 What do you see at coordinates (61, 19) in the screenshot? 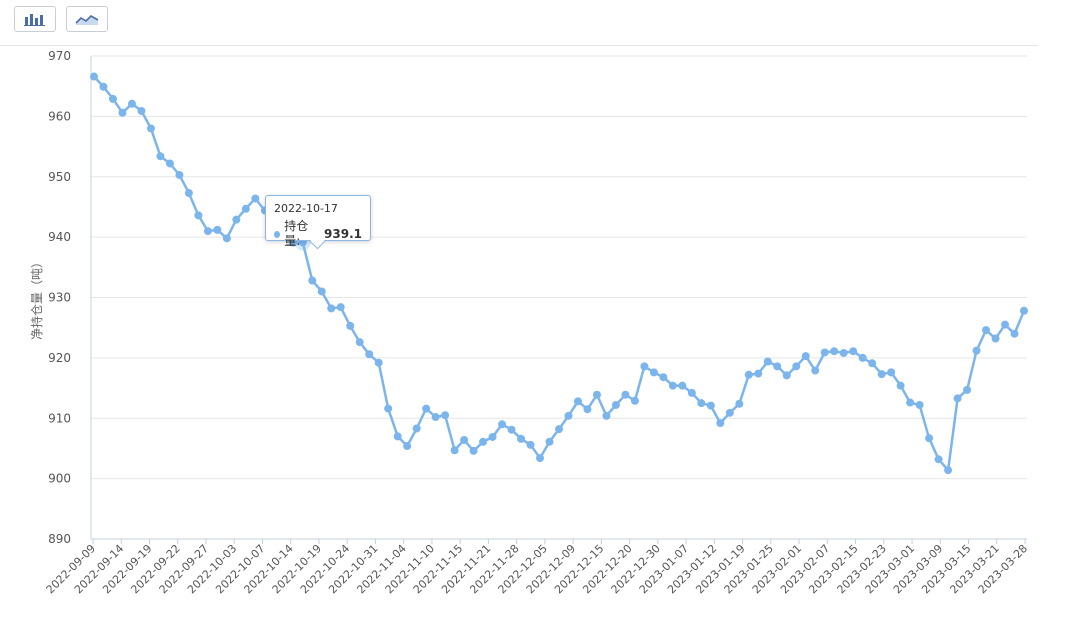
I see `chart-toolbar` at bounding box center [61, 19].